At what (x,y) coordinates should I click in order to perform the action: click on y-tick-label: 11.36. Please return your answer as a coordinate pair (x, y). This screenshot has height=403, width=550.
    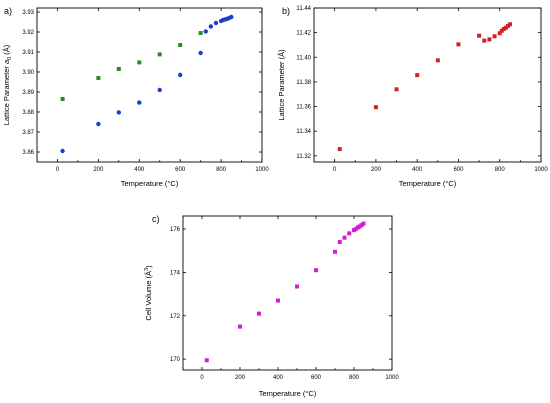
    Looking at the image, I should click on (303, 108).